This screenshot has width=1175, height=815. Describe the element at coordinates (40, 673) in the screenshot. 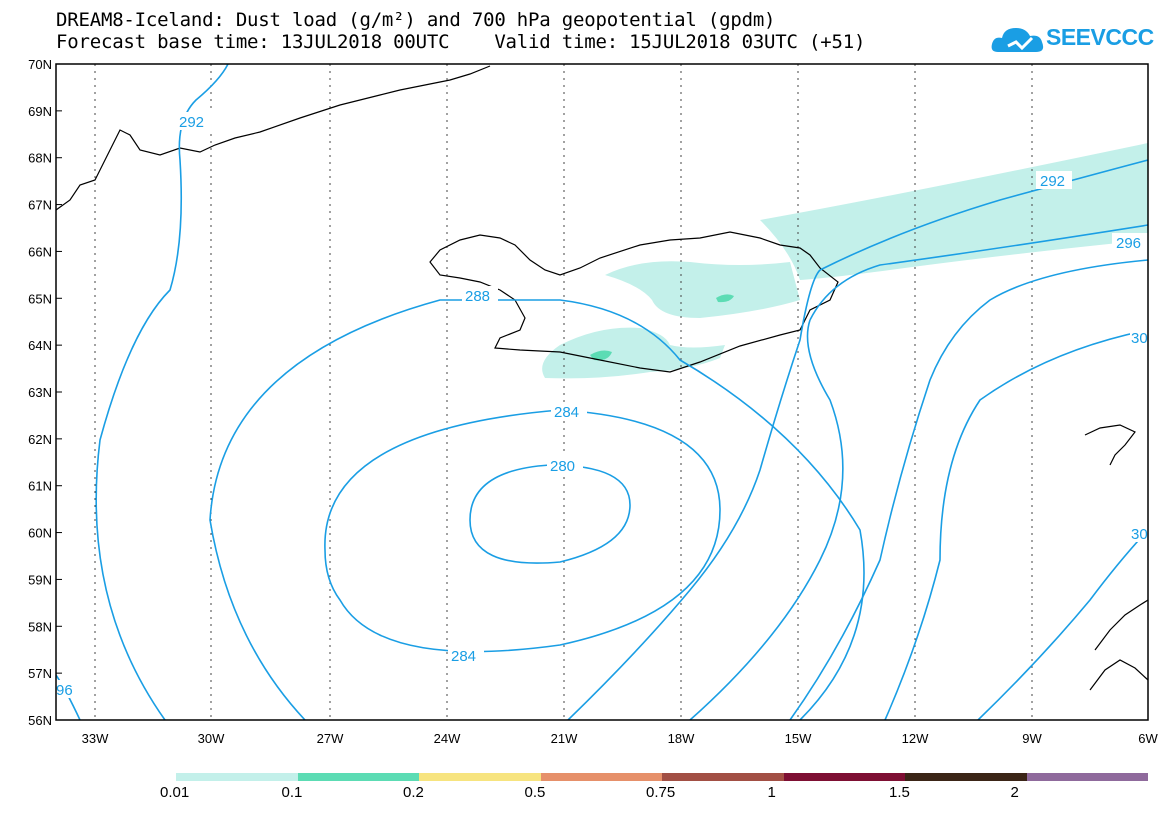

I see `latitude-label: 57N` at that location.